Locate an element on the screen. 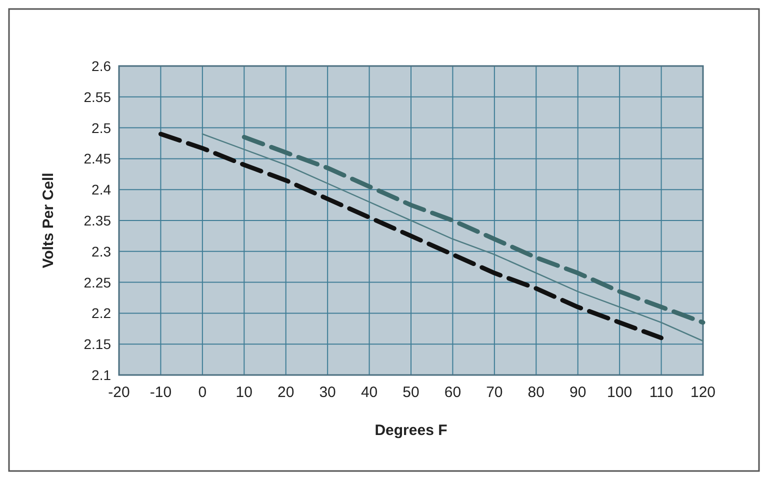 This screenshot has width=768, height=480. x-tick-label: 50 is located at coordinates (411, 392).